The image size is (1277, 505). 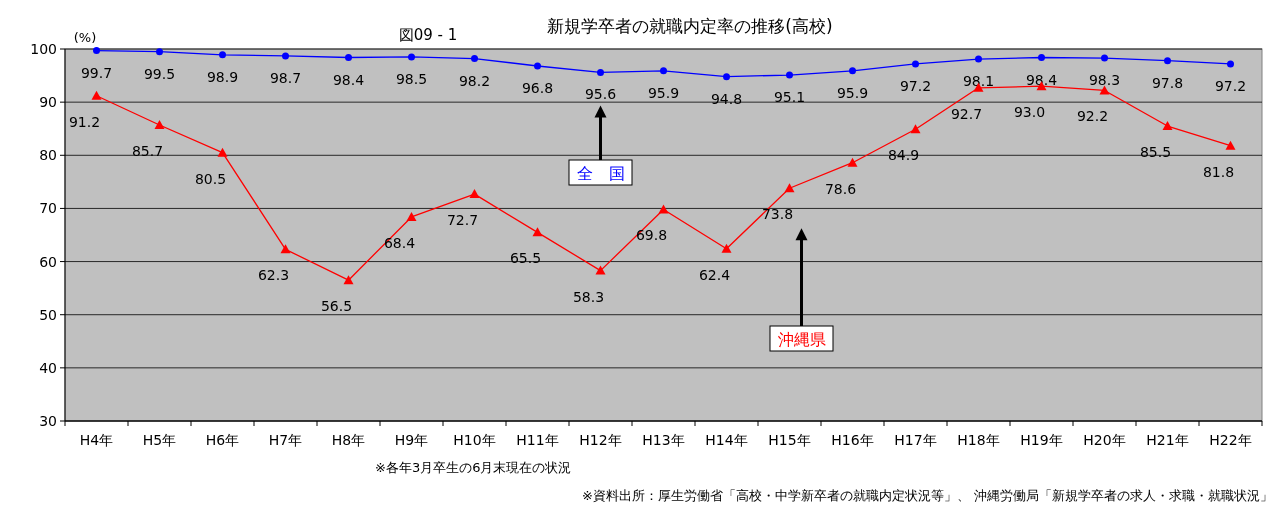 What do you see at coordinates (690, 26) in the screenshot?
I see `chart-title: 新規学卒者の就職内定率の推移(高校)` at bounding box center [690, 26].